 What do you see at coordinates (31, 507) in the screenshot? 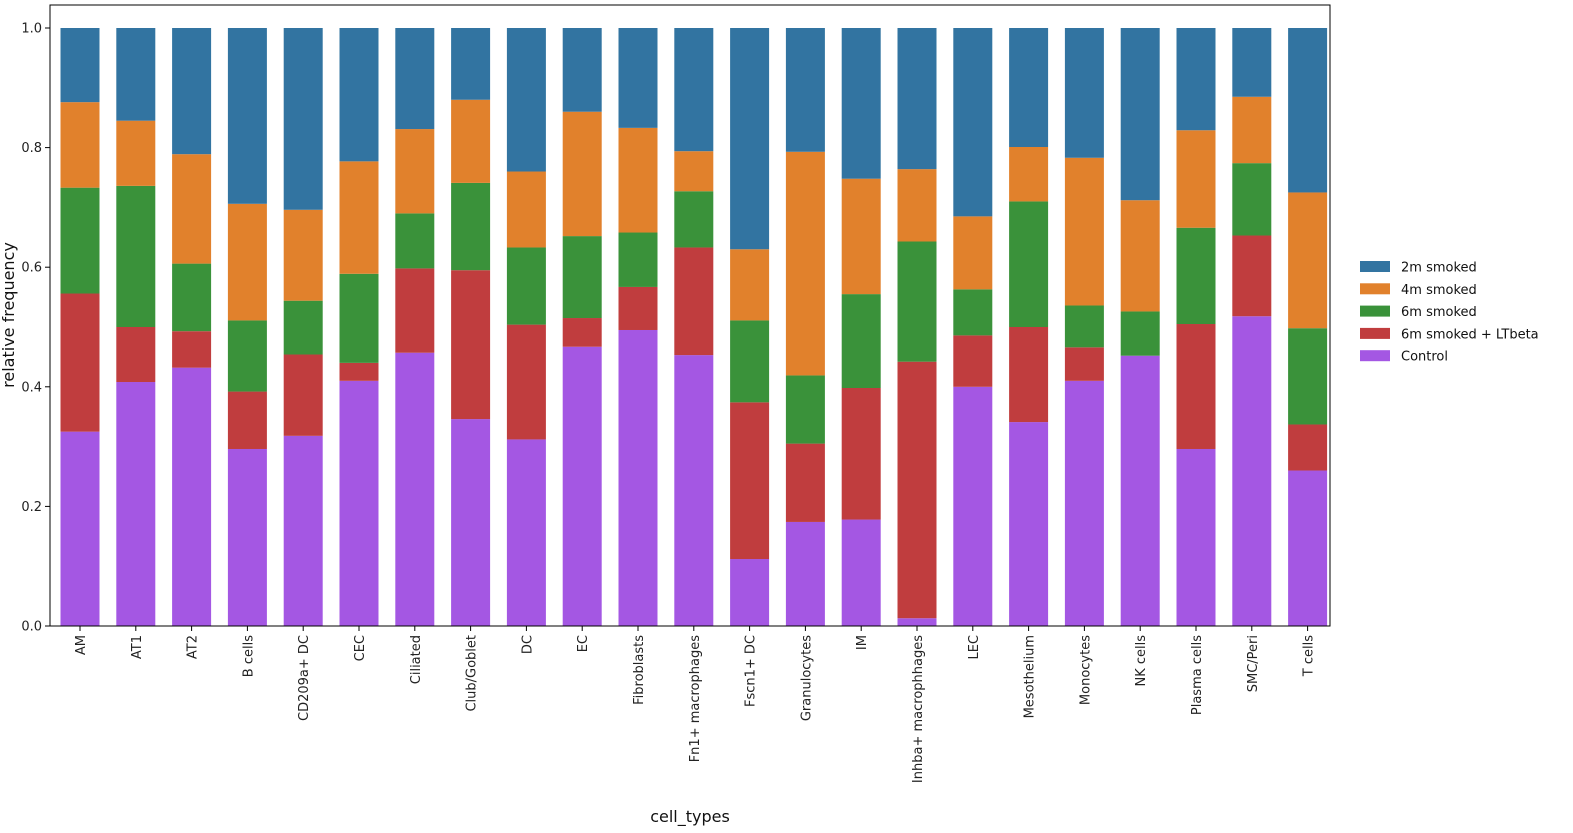
I see `y-tick-label: 0.2` at bounding box center [31, 507].